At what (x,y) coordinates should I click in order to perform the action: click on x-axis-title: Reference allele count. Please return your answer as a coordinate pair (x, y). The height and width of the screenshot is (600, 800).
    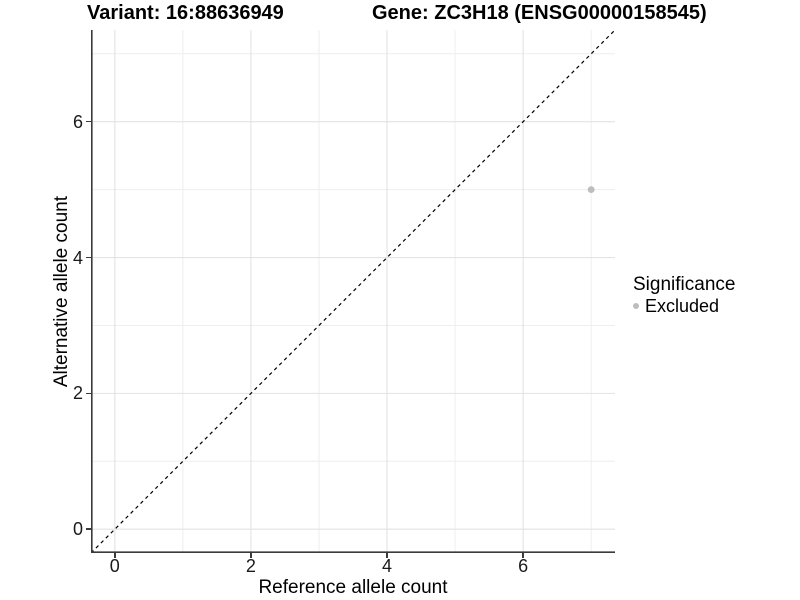
    Looking at the image, I should click on (353, 587).